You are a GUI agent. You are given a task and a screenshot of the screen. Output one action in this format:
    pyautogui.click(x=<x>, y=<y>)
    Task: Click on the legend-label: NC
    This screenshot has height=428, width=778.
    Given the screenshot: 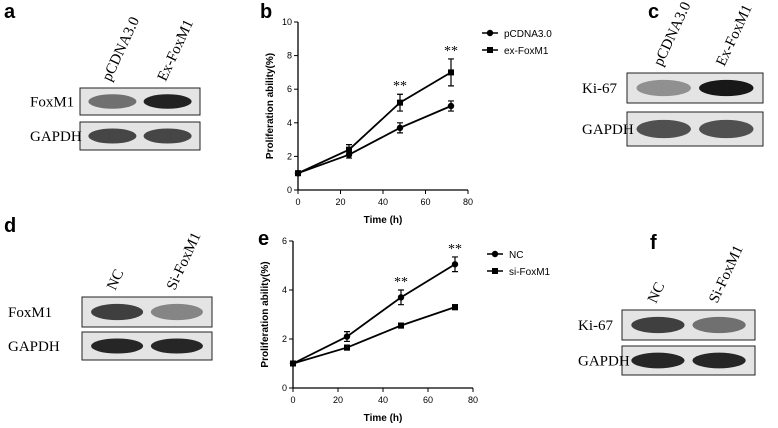 What is the action you would take?
    pyautogui.click(x=516, y=255)
    